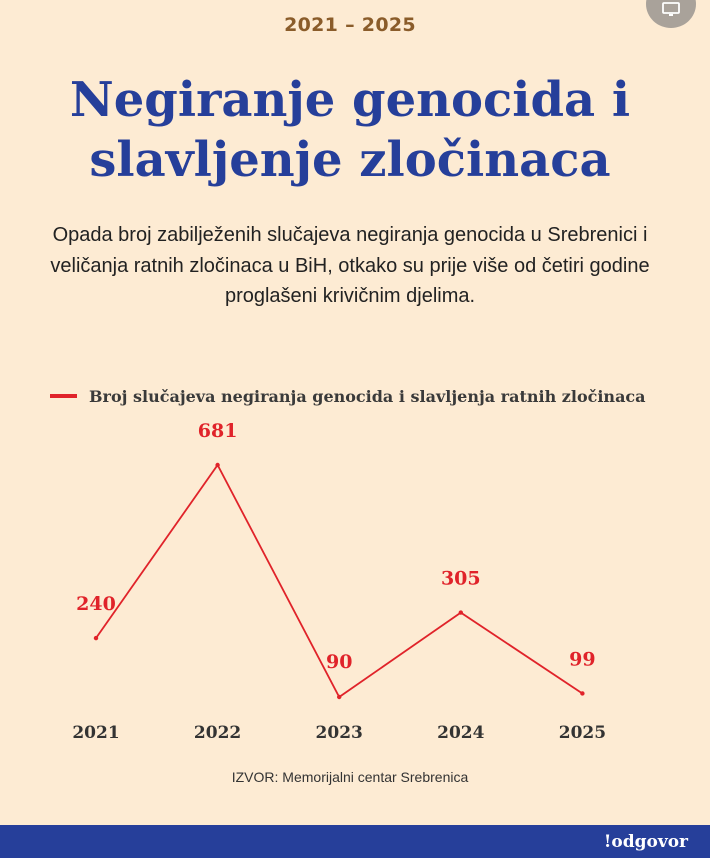  I want to click on data-label: 240, so click(96, 604).